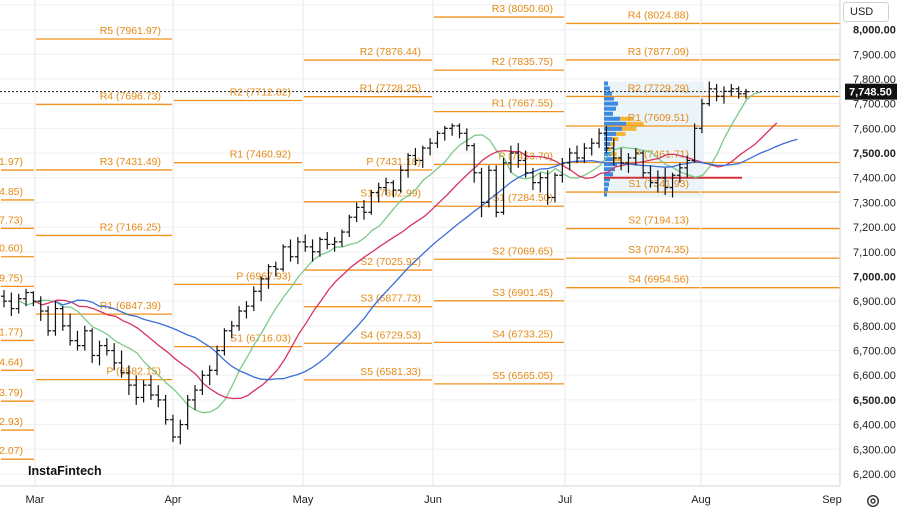 This screenshot has width=900, height=510. I want to click on pivot-label: S3 (6877.73), so click(390, 299).